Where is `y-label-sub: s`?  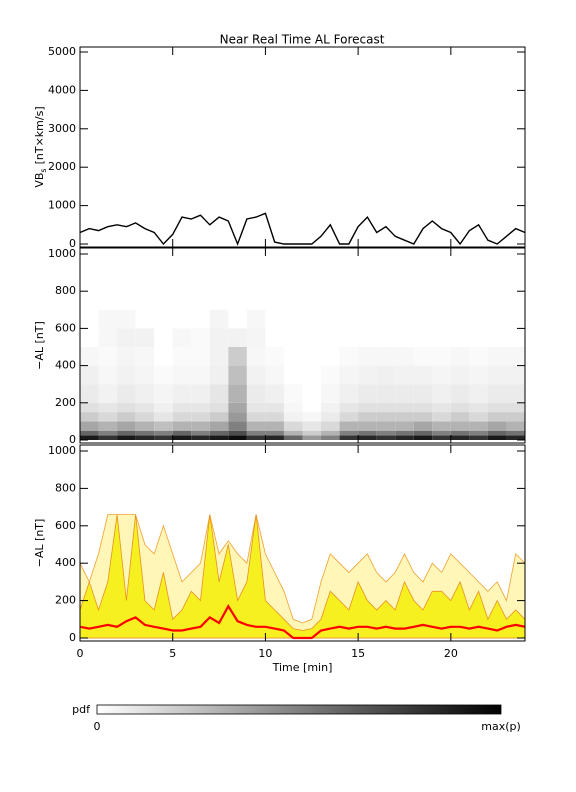
y-label-sub: s is located at coordinates (43, 170).